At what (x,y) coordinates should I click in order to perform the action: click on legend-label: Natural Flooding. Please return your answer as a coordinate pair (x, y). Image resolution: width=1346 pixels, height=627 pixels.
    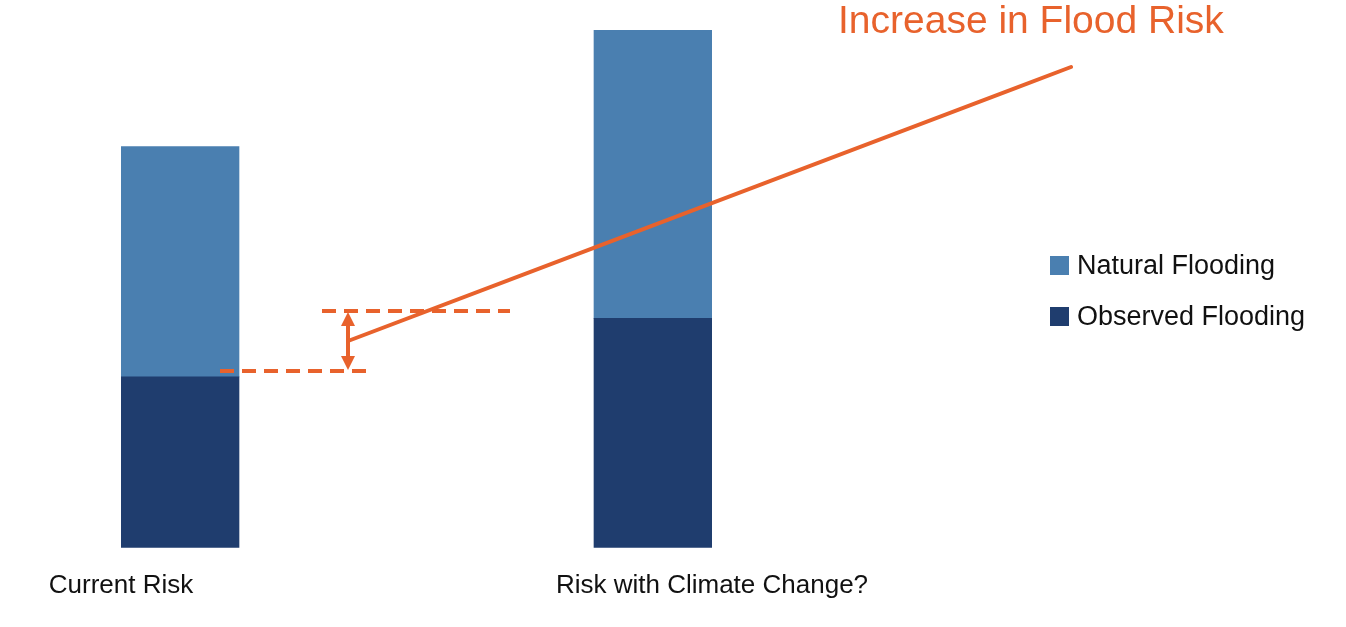
    Looking at the image, I should click on (1176, 265).